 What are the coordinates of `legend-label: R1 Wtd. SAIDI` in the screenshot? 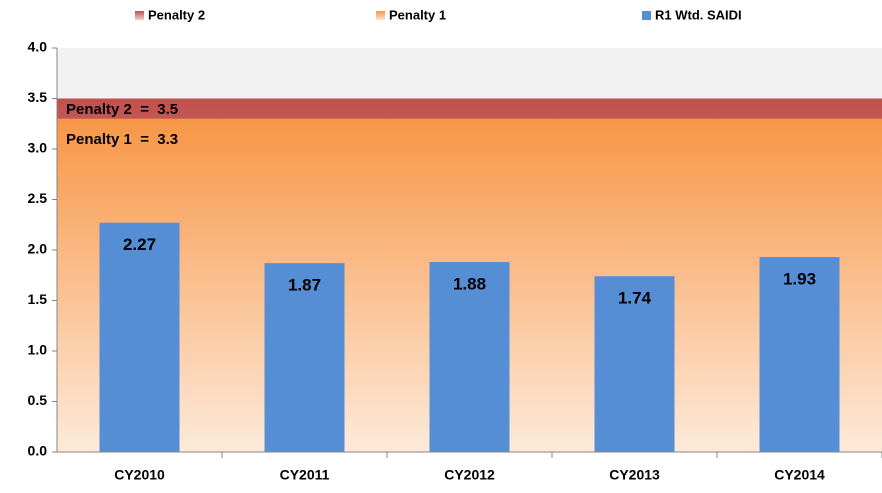 It's located at (698, 14).